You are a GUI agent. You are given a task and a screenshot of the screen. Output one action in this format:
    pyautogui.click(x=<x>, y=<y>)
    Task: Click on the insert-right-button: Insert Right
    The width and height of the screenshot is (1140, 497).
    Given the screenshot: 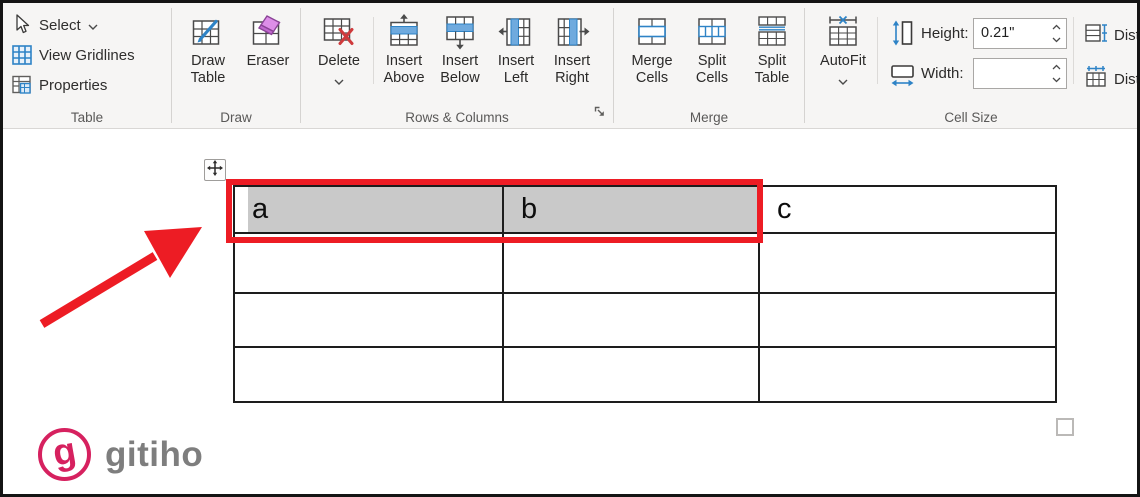 What is the action you would take?
    pyautogui.click(x=572, y=58)
    